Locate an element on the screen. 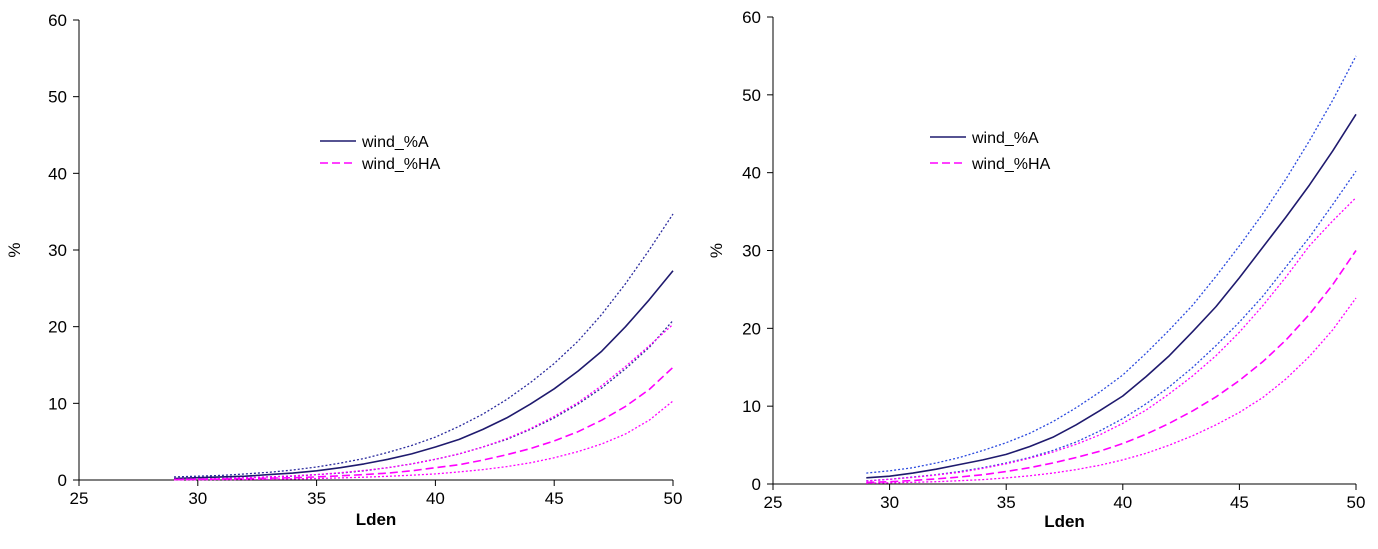  series-line-wind-a is located at coordinates (423, 375).